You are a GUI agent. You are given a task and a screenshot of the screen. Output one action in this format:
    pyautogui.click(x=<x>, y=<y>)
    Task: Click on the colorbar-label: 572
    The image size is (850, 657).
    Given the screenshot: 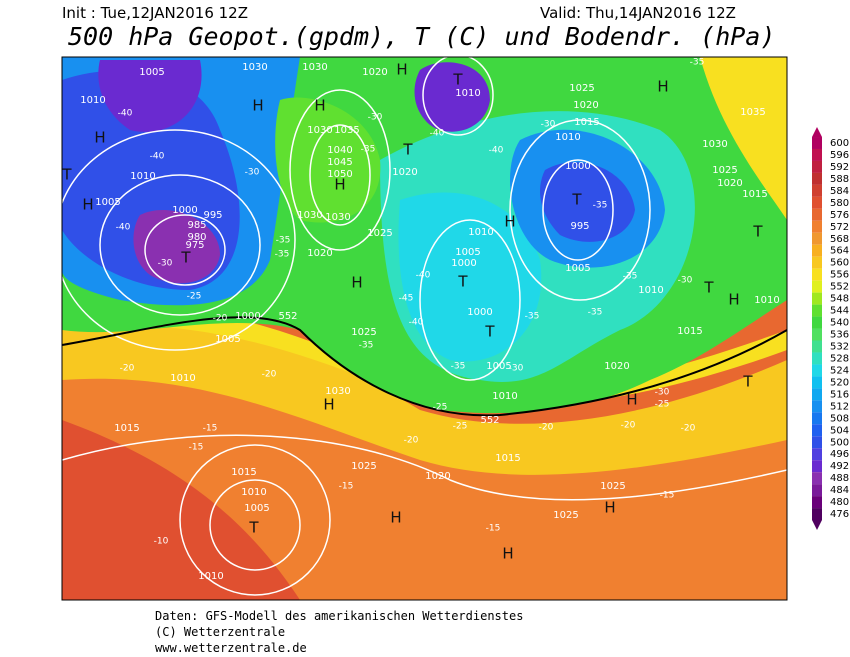 What is the action you would take?
    pyautogui.click(x=839, y=227)
    